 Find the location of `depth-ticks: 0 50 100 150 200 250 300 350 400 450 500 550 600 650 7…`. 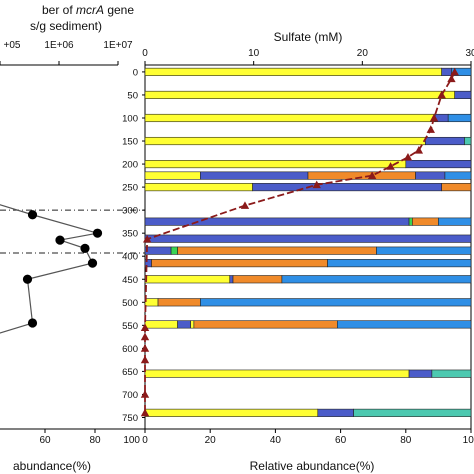

depth-ticks: 0 50 100 150 200 250 300 350 400 450 500 550 600 650 7… is located at coordinates (133, 245).